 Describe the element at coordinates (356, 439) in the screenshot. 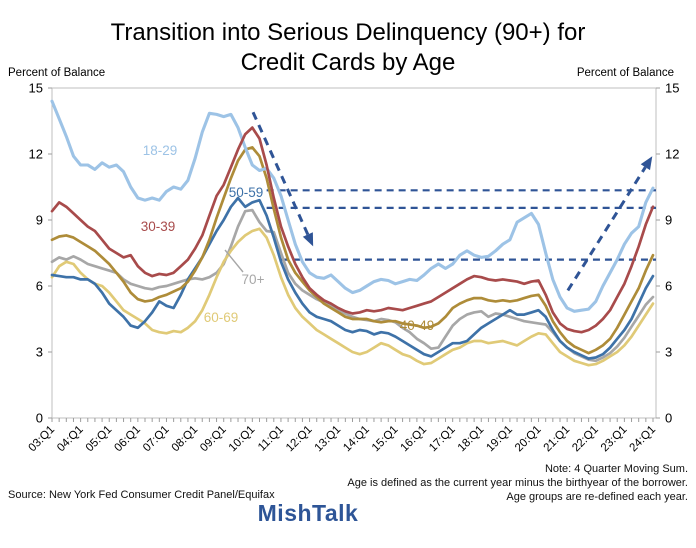

I see `x-tick-label: 14:Q1` at that location.